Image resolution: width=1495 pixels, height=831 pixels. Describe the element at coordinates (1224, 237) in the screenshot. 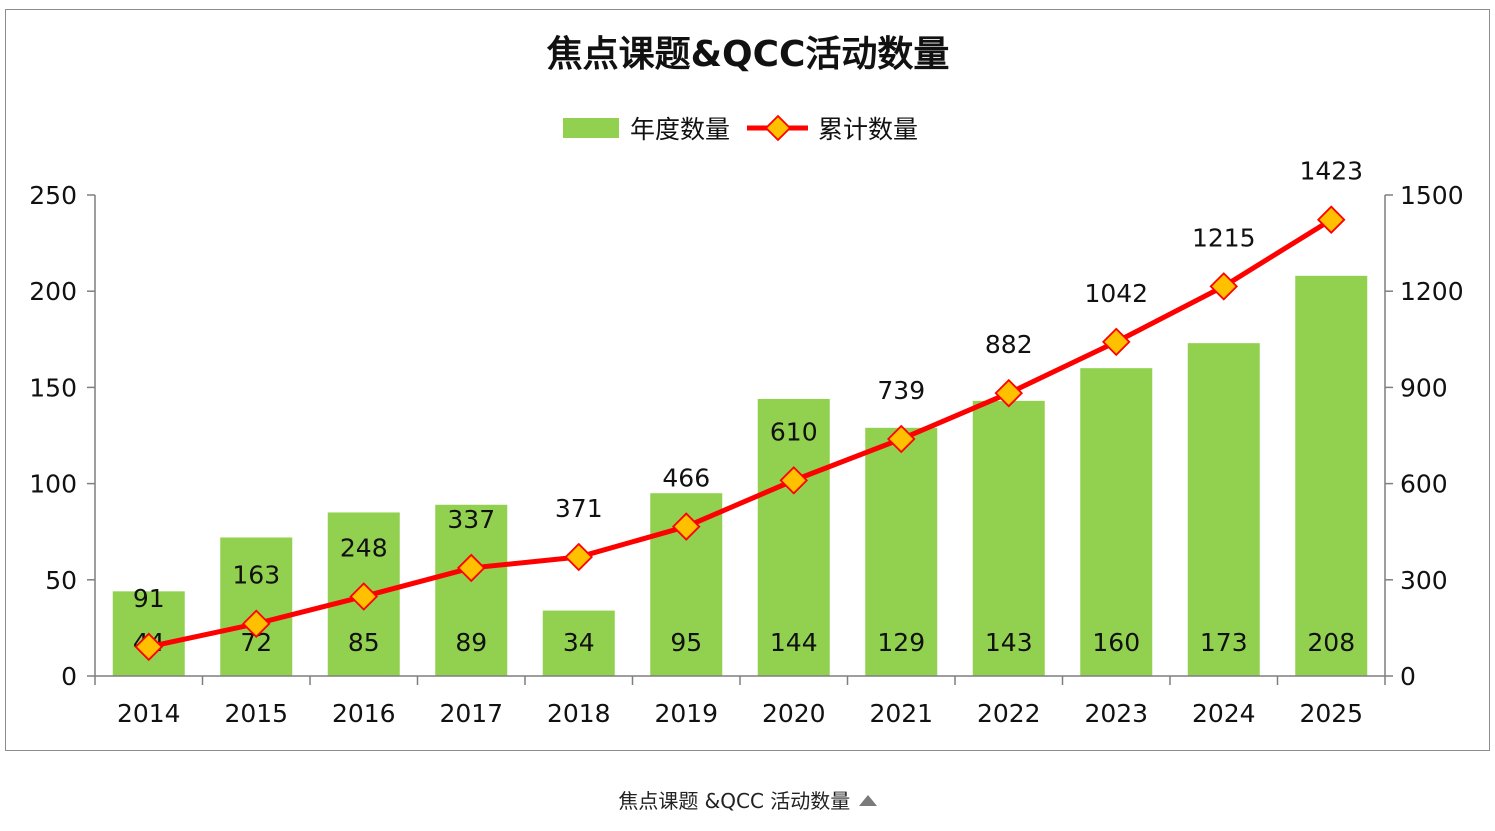

I see `line-data-label: 1215` at that location.